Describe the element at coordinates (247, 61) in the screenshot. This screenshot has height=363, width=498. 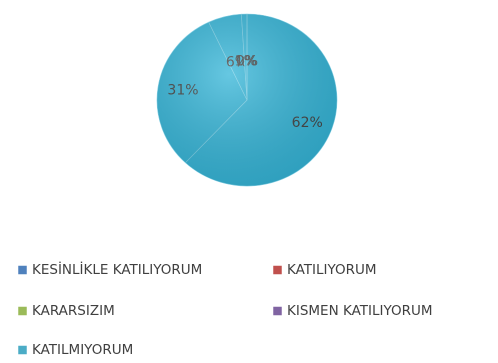
I see `data-label: 0%` at that location.